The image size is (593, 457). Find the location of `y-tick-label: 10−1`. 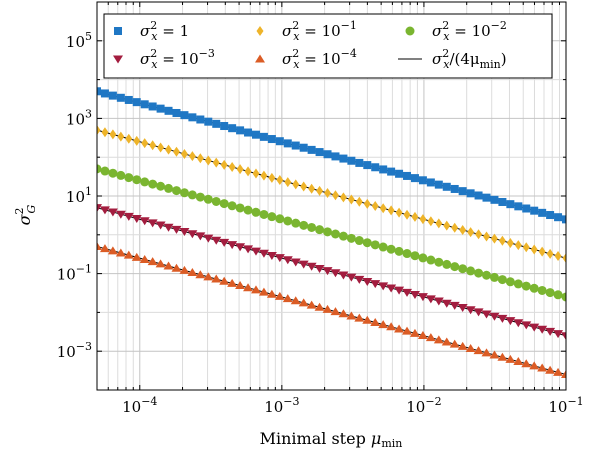

y-tick-label: 10−1 is located at coordinates (74, 273).